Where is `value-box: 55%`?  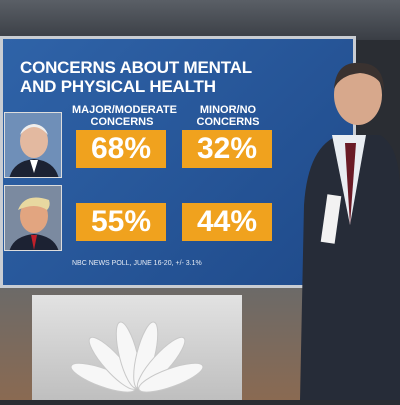 value-box: 55% is located at coordinates (121, 222).